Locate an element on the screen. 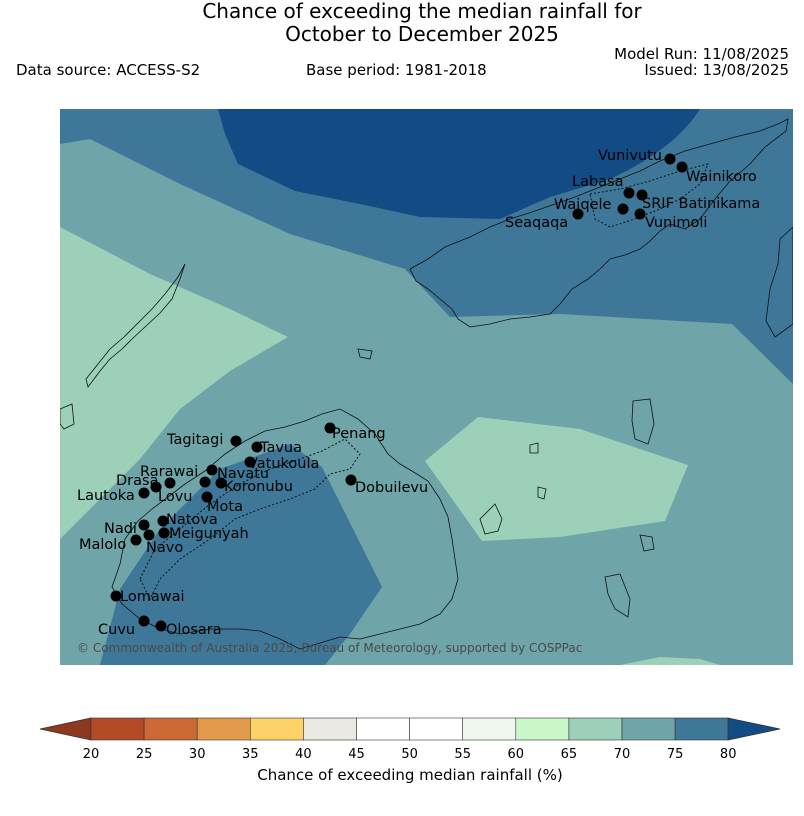 The height and width of the screenshot is (816, 804). colorbar-tick-60: 60 is located at coordinates (516, 754).